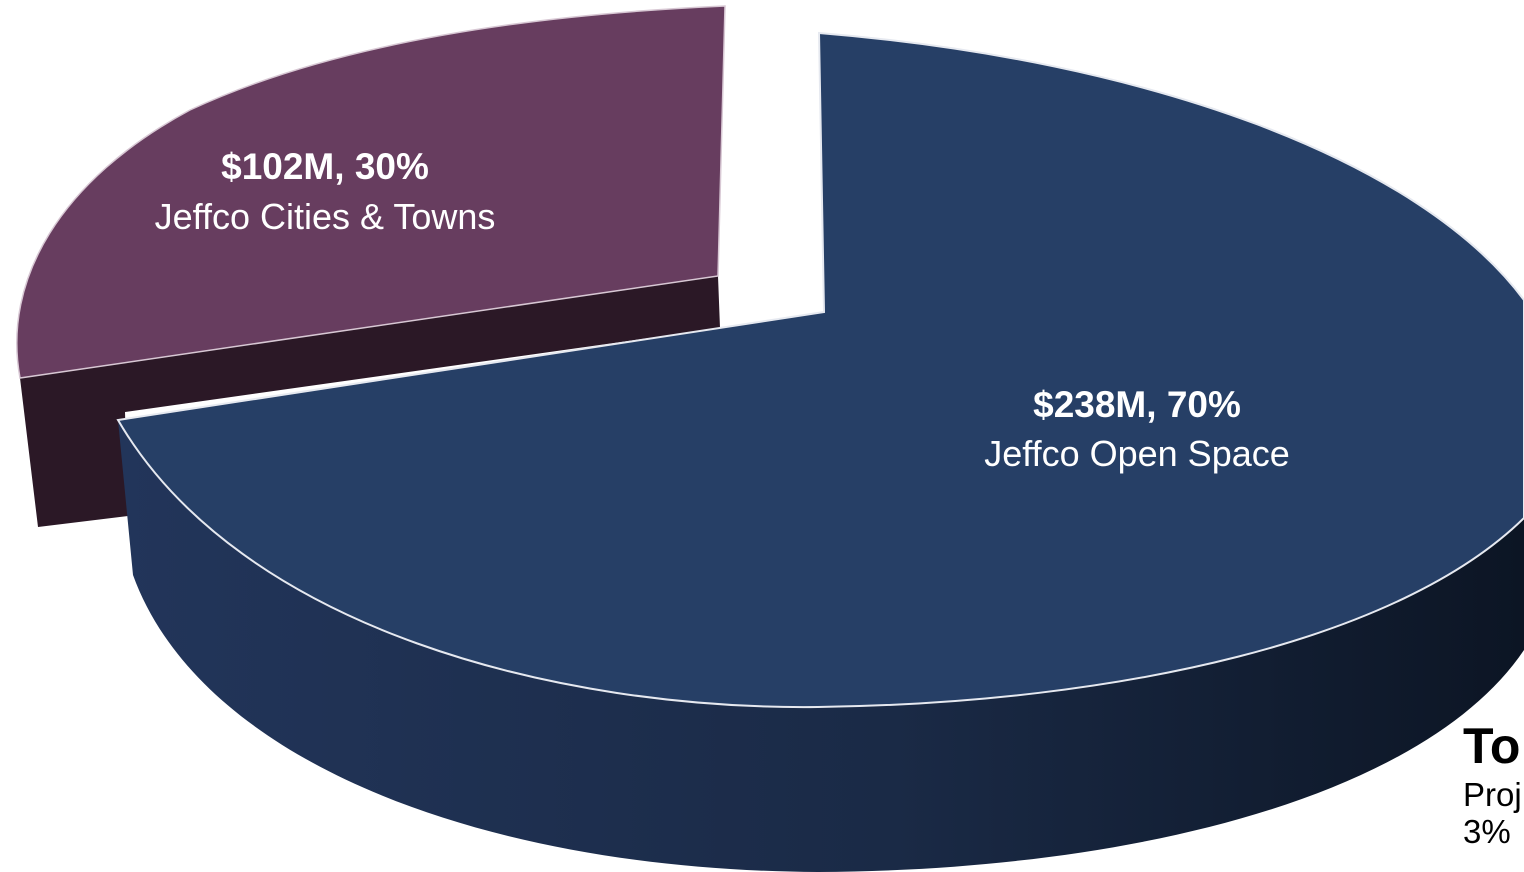 This screenshot has height=872, width=1524. I want to click on slice-name-open-space: Jeffco Open Space, so click(1137, 453).